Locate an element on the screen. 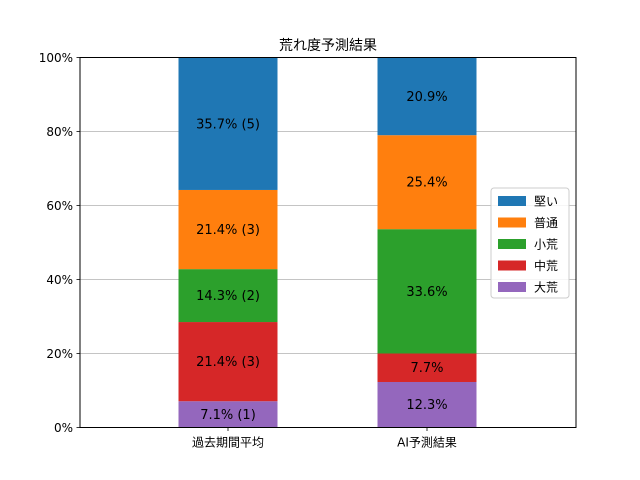 This screenshot has width=640, height=480. bar-data-label: 12.3% is located at coordinates (426, 405).